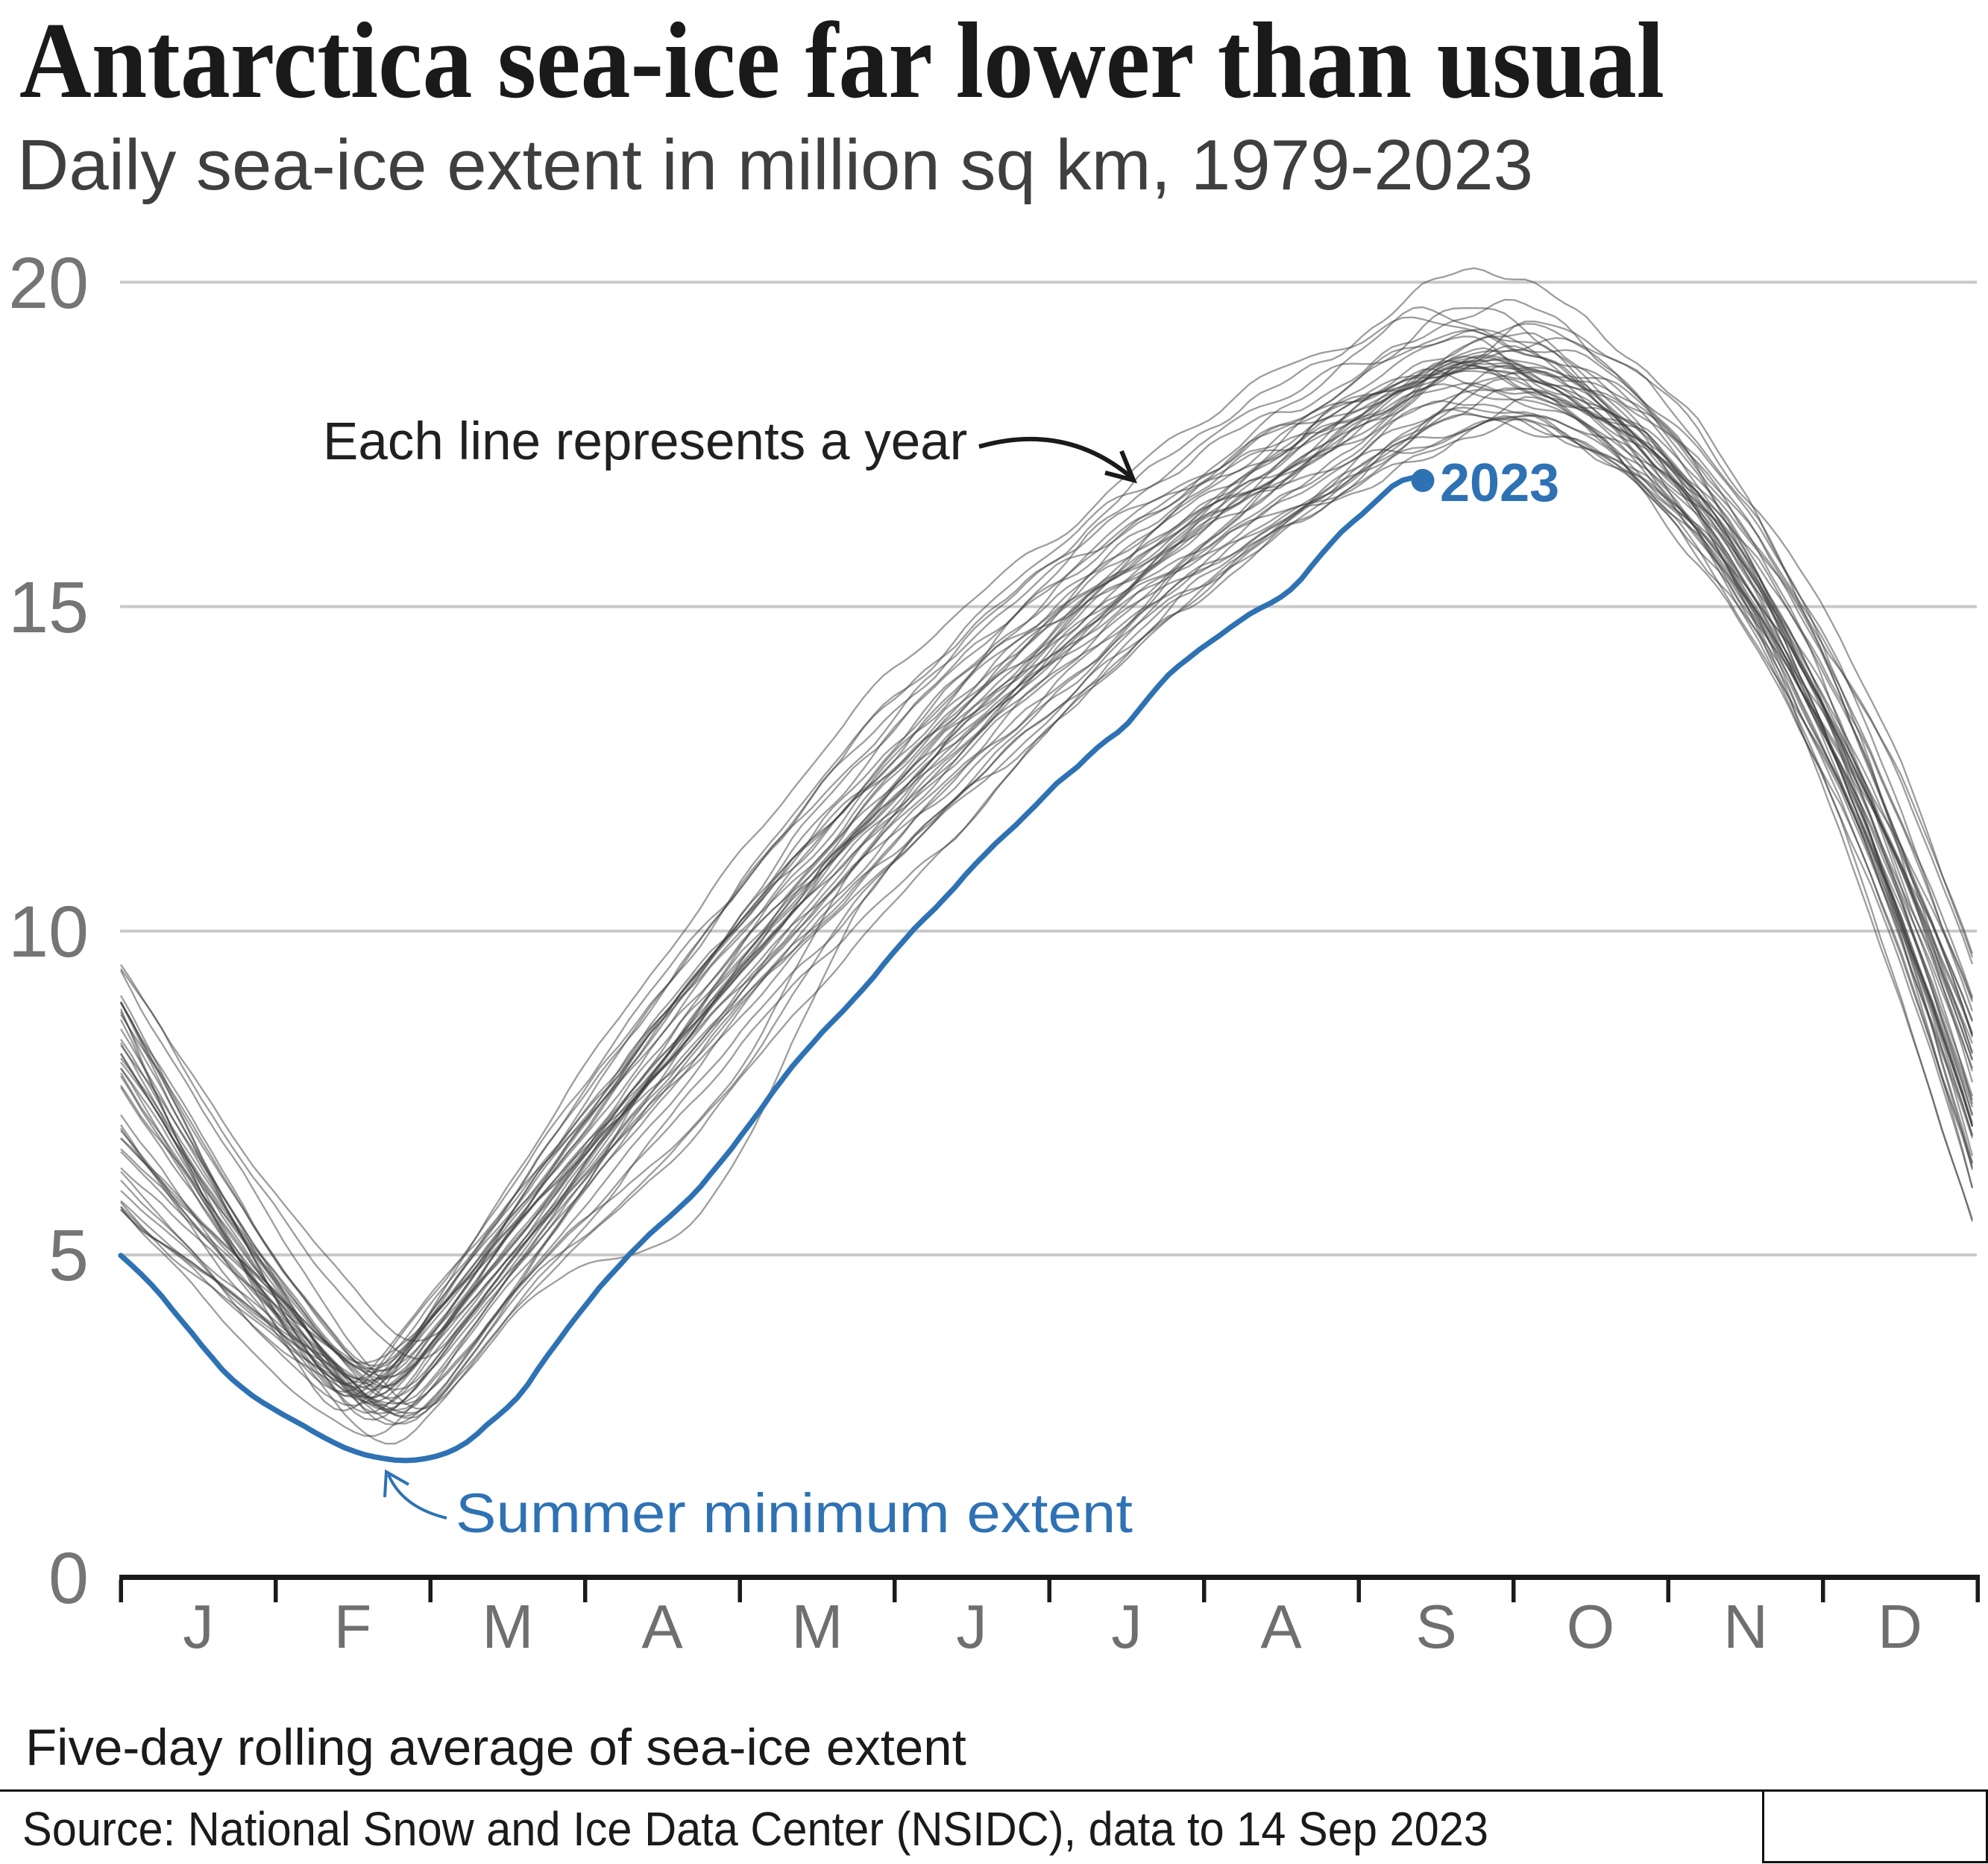  I want to click on svg-text: S, so click(1435, 1626).